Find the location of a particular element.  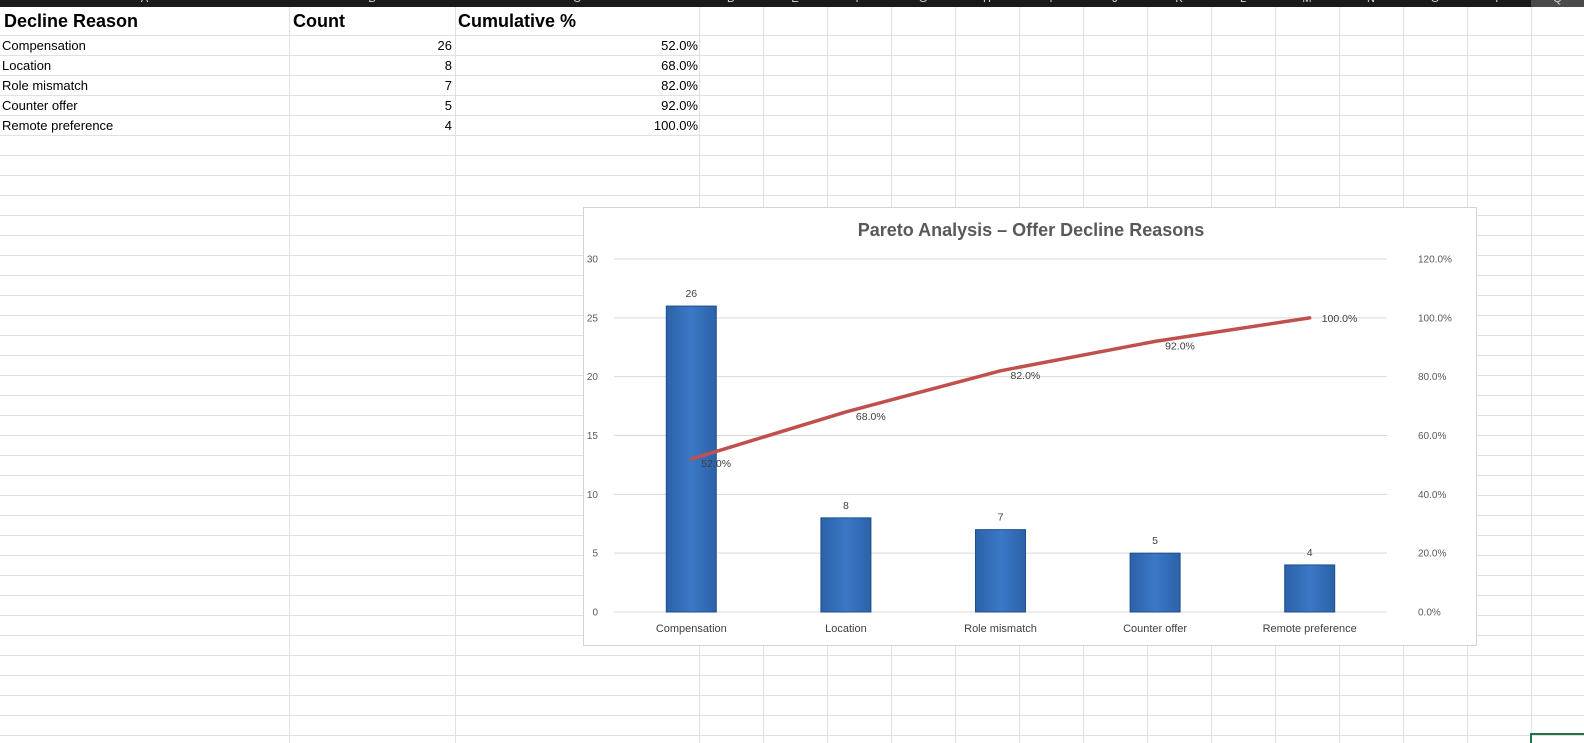

column-header-o: O is located at coordinates (1435, 2).